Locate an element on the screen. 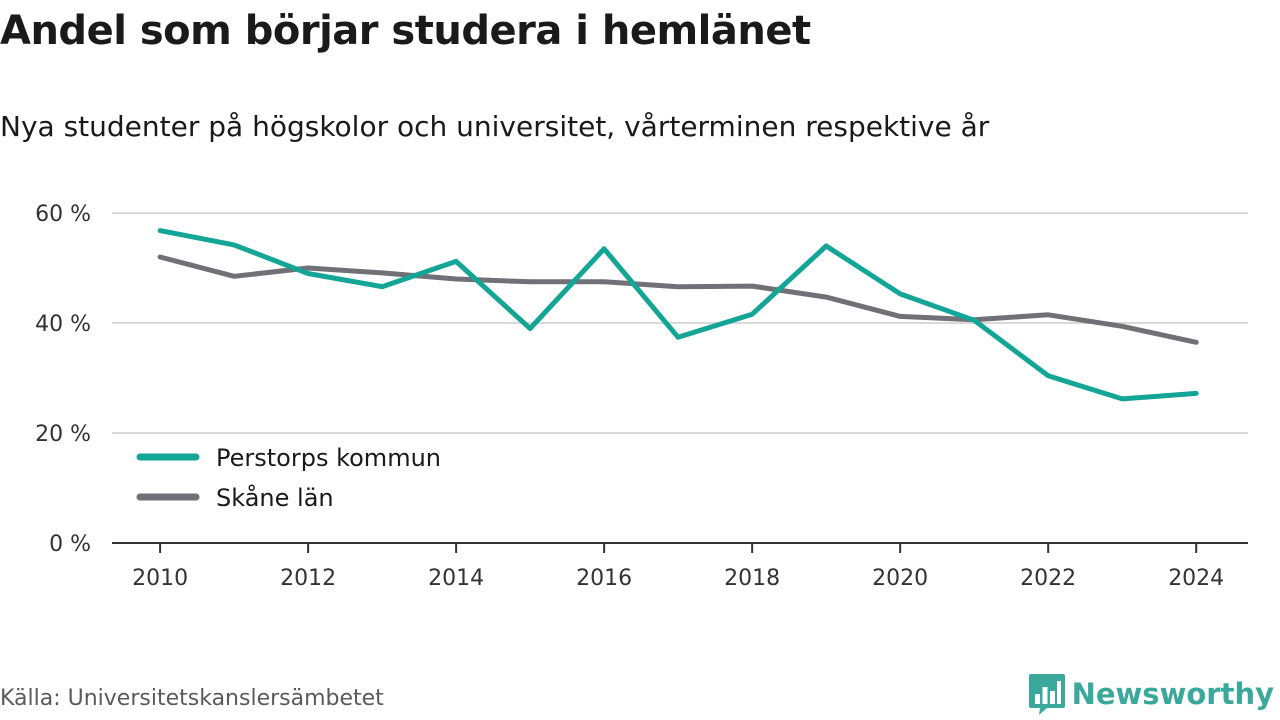  x-tick-label: 2016 is located at coordinates (604, 578).